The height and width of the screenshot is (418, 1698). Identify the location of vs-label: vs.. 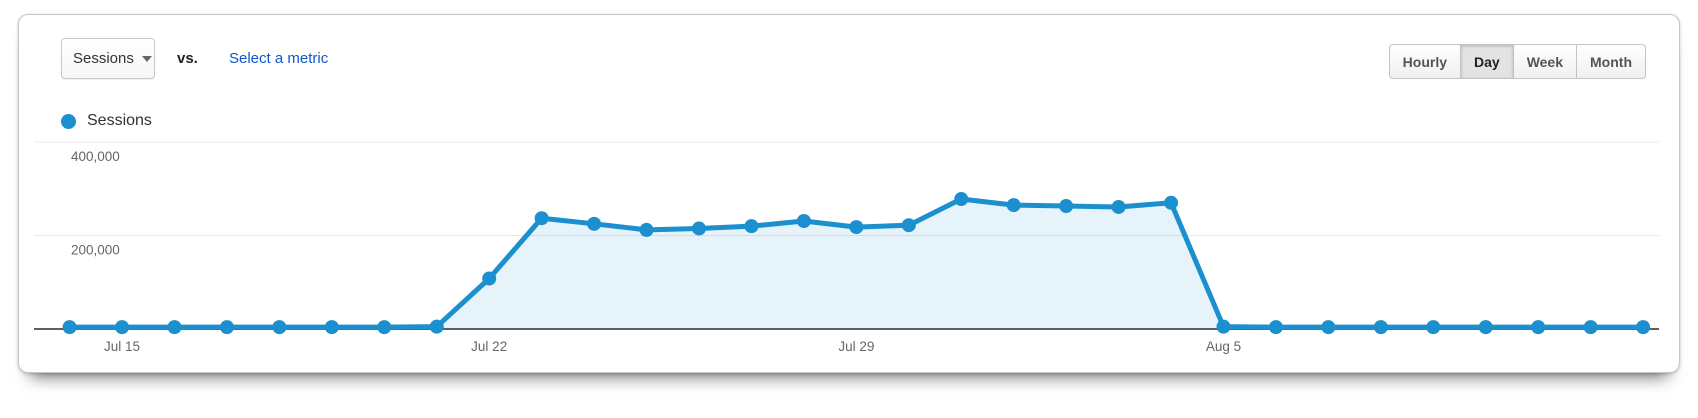
(187, 58).